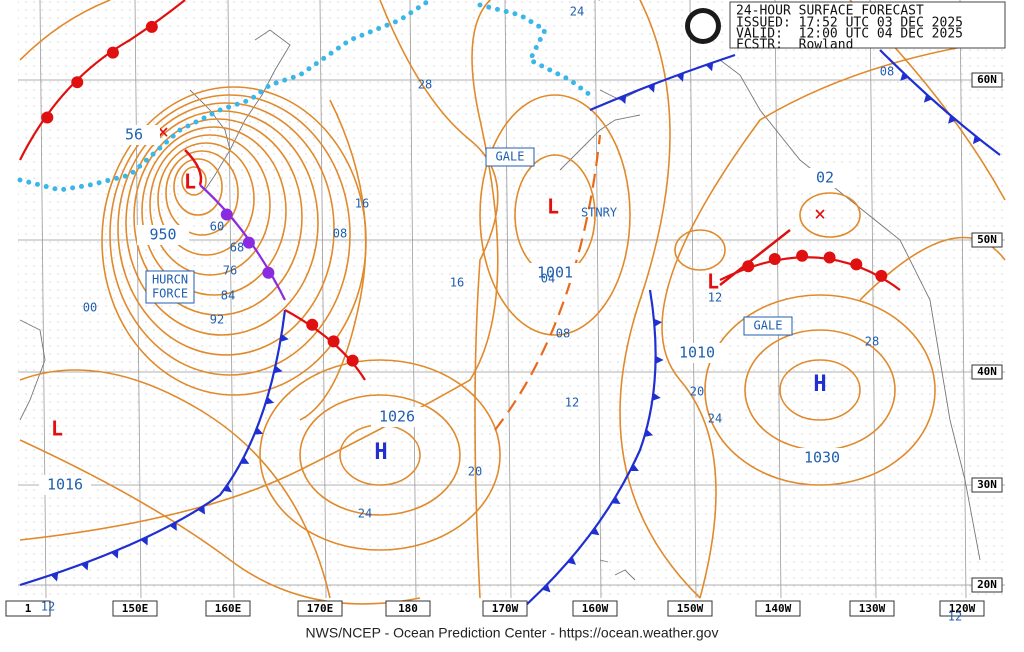 The height and width of the screenshot is (652, 1024). What do you see at coordinates (217, 227) in the screenshot?
I see `isobar-label: 60` at bounding box center [217, 227].